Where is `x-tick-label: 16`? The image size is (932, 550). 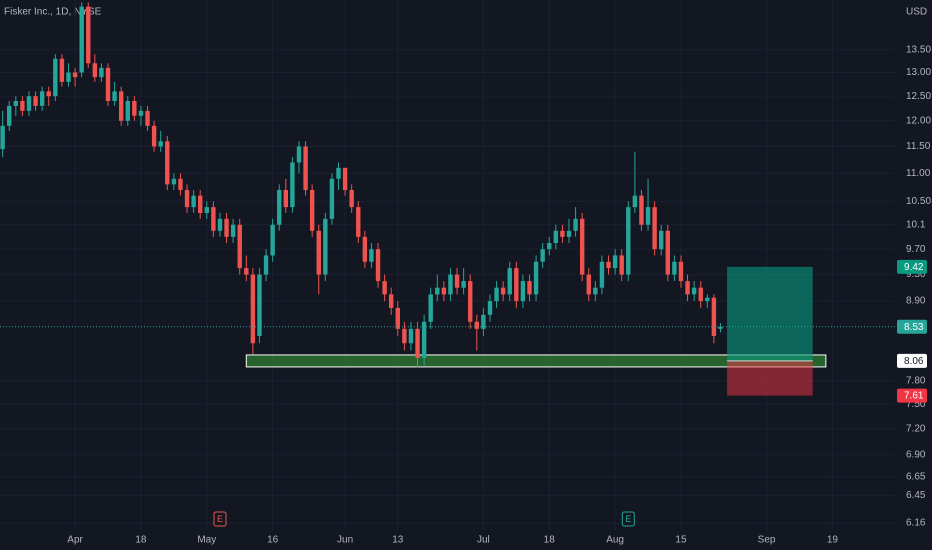 x-tick-label: 16 is located at coordinates (273, 540).